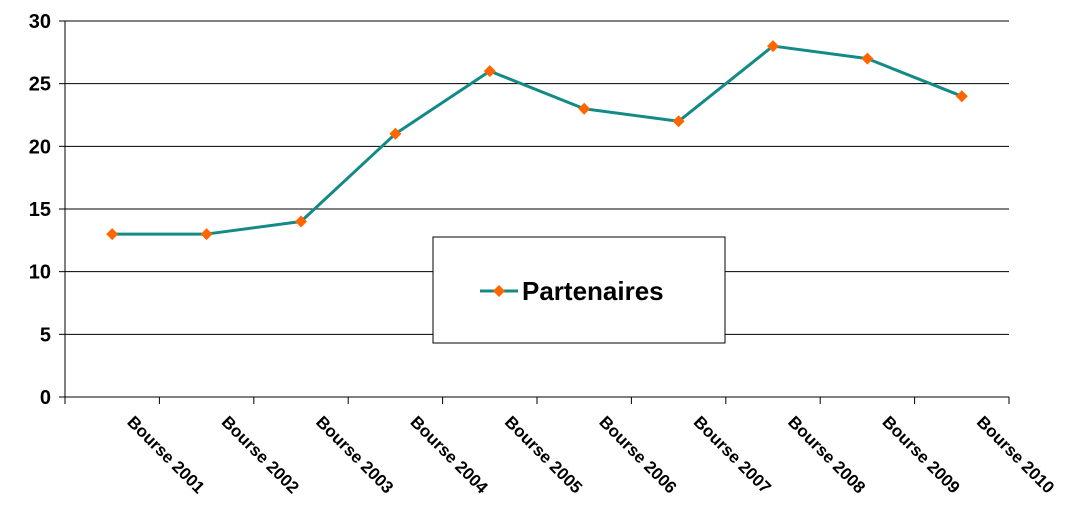 The image size is (1072, 509). Describe the element at coordinates (921, 454) in the screenshot. I see `x-tick-label: Bourse 2009` at that location.